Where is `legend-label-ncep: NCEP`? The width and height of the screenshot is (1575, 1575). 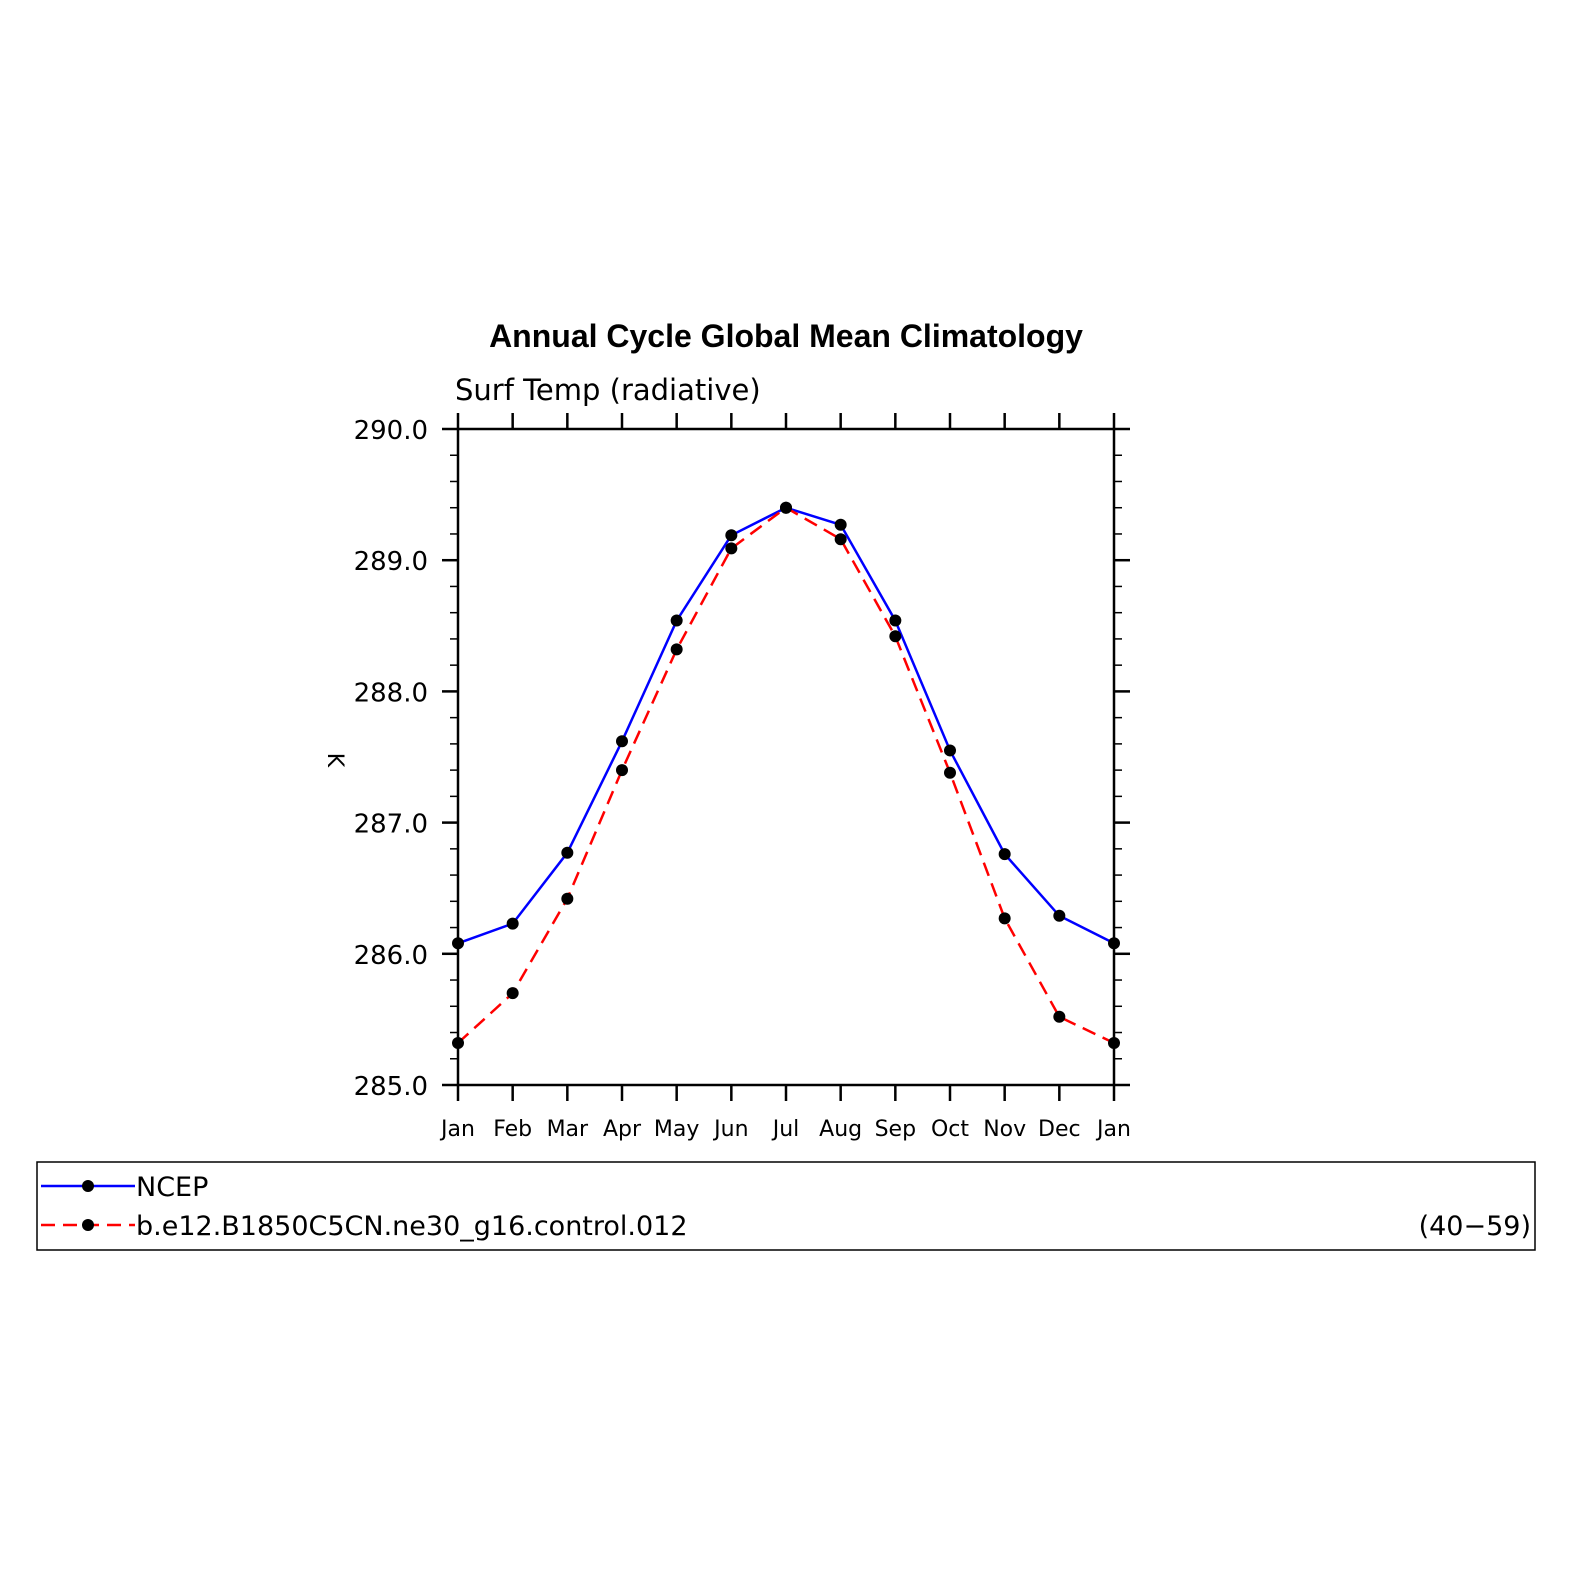
legend-label-ncep: NCEP is located at coordinates (172, 1187).